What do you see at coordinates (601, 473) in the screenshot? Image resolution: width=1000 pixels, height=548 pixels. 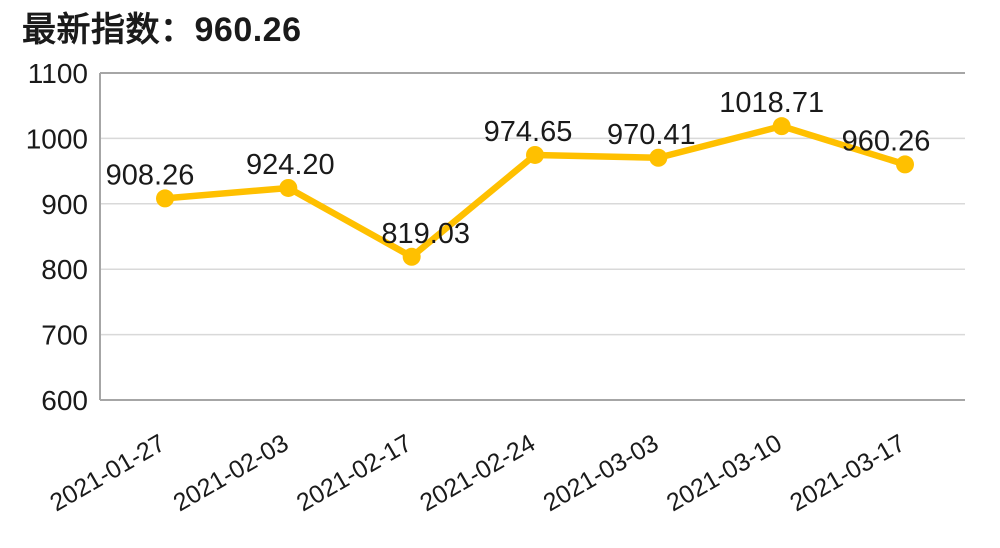 I see `x-axis-tick-label: 2021-03-03` at bounding box center [601, 473].